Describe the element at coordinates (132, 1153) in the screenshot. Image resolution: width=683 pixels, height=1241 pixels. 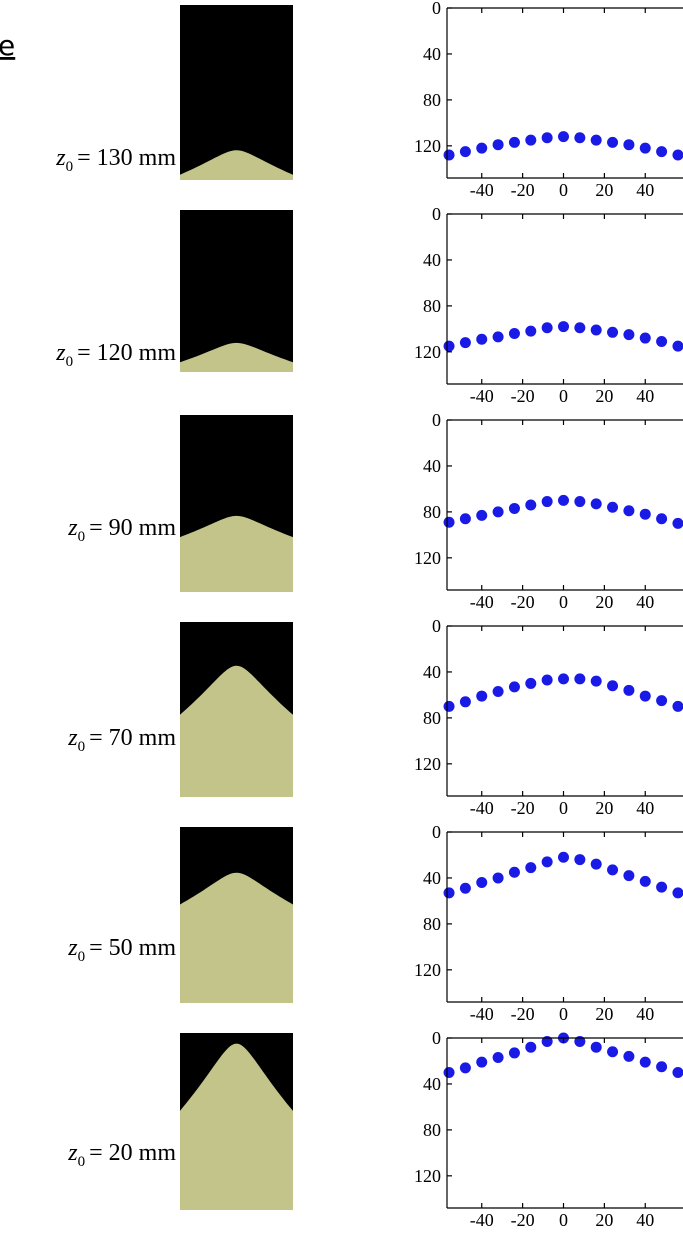
I see `label-text: = 20 mm` at that location.